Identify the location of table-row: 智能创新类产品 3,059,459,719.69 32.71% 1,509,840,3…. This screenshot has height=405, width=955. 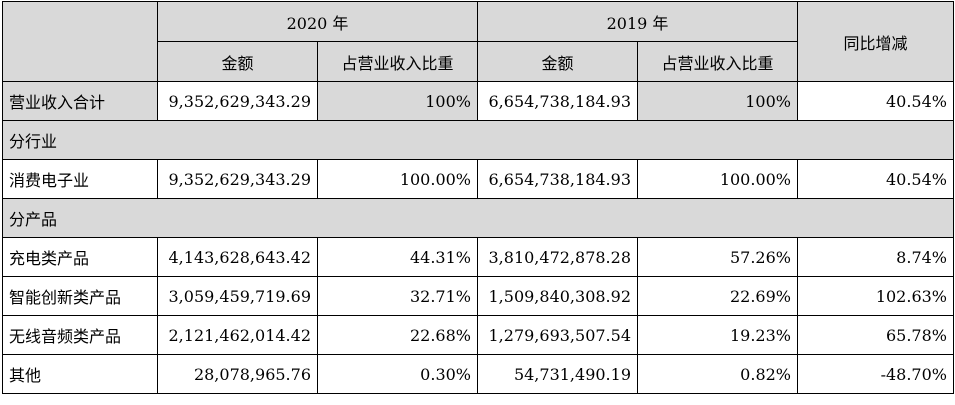
(478, 296).